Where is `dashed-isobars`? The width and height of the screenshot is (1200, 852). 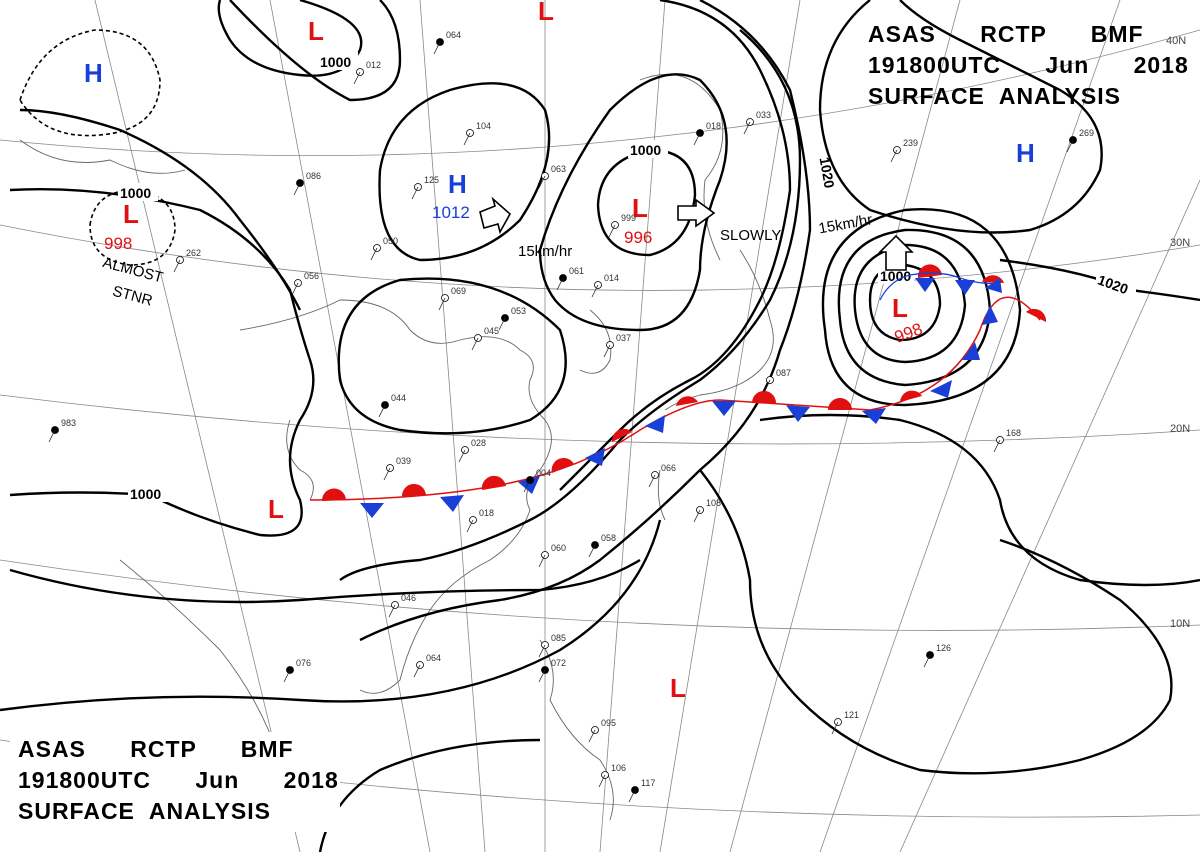
dashed-isobars is located at coordinates (97, 147).